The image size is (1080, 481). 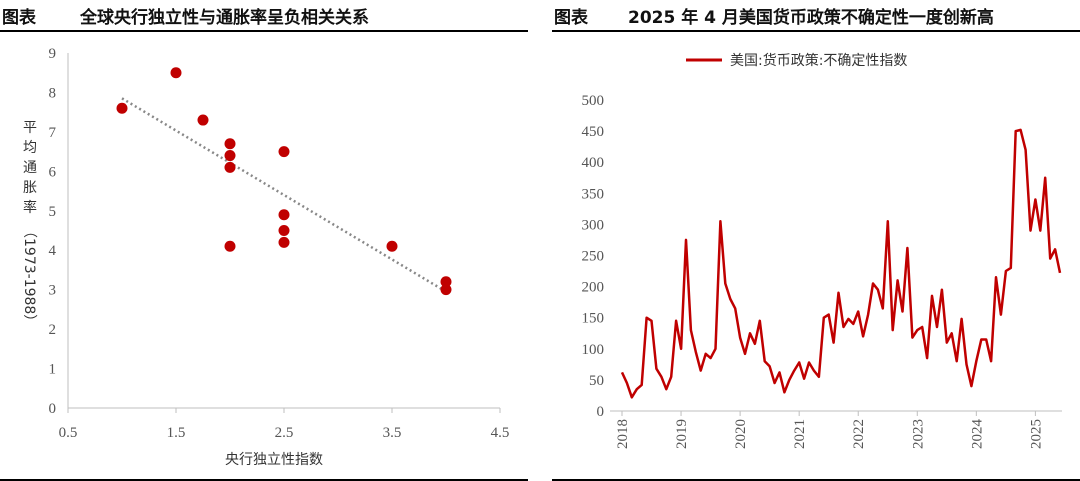 What do you see at coordinates (30, 128) in the screenshot?
I see `svg-text: 平` at bounding box center [30, 128].